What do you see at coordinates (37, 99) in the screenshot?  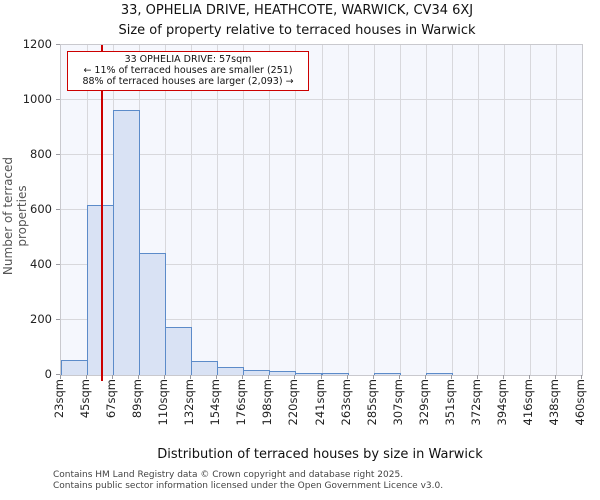 I see `y-tick-label: 1000` at bounding box center [37, 99].